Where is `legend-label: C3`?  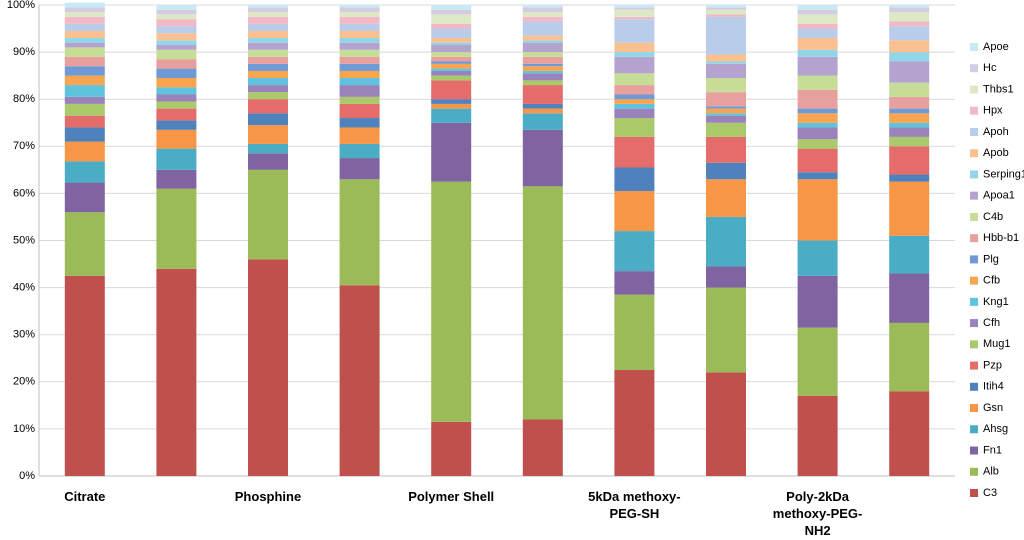
legend-label: C3 is located at coordinates (990, 493).